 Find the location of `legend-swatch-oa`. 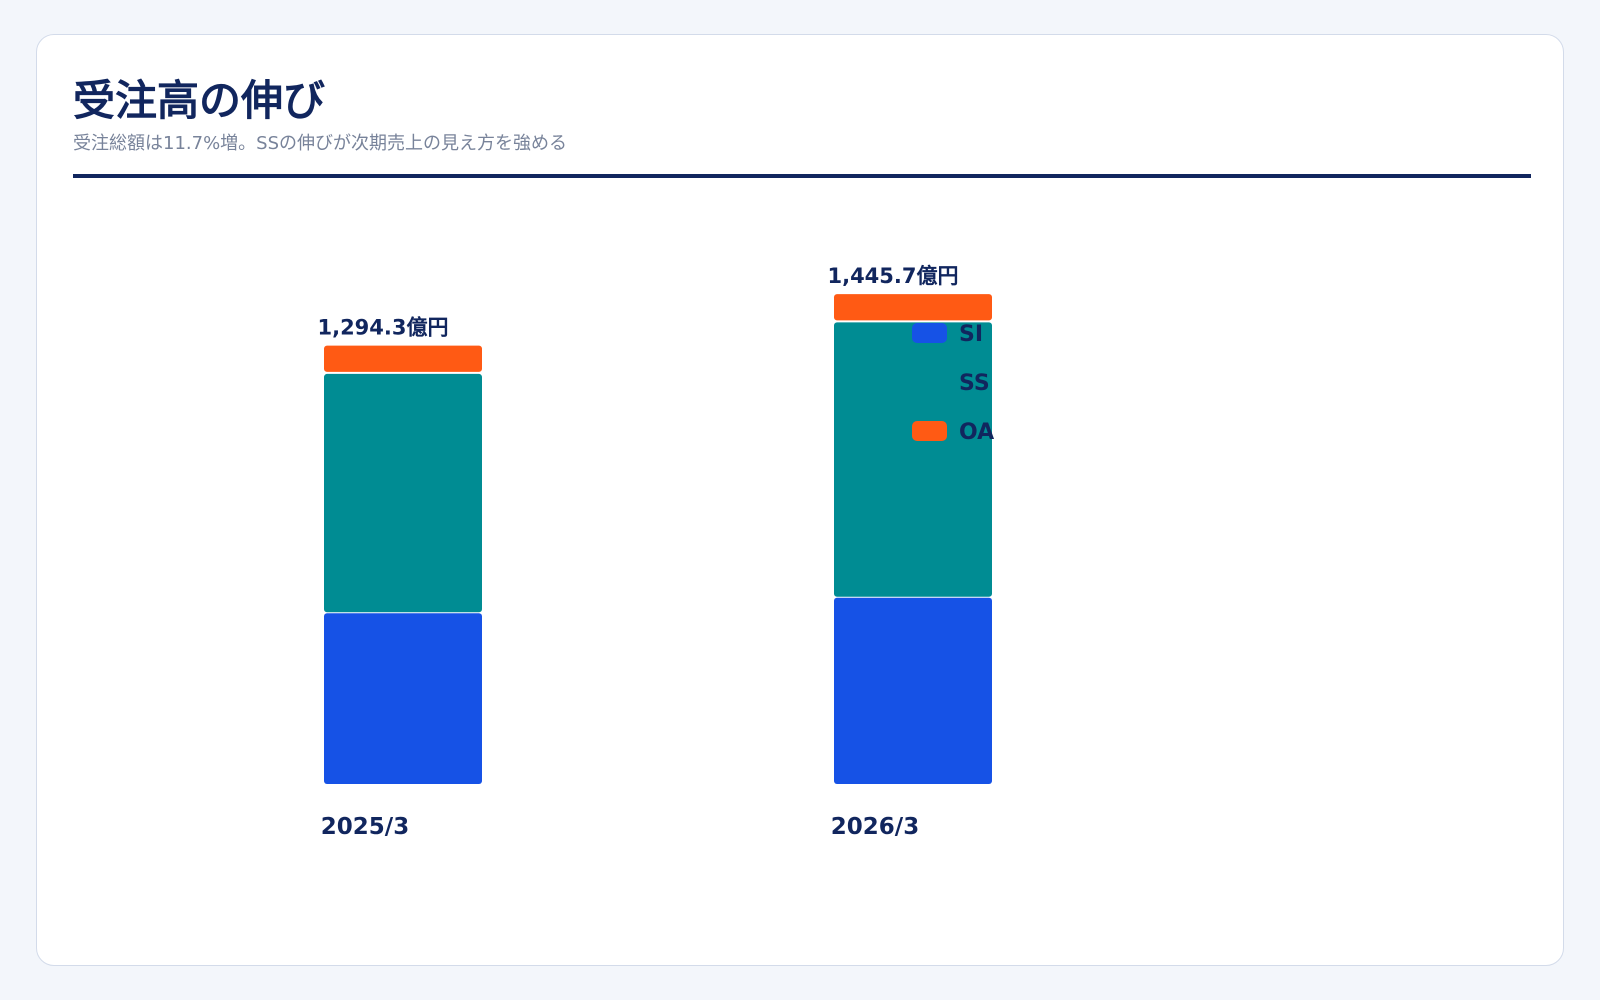

legend-swatch-oa is located at coordinates (929, 431).